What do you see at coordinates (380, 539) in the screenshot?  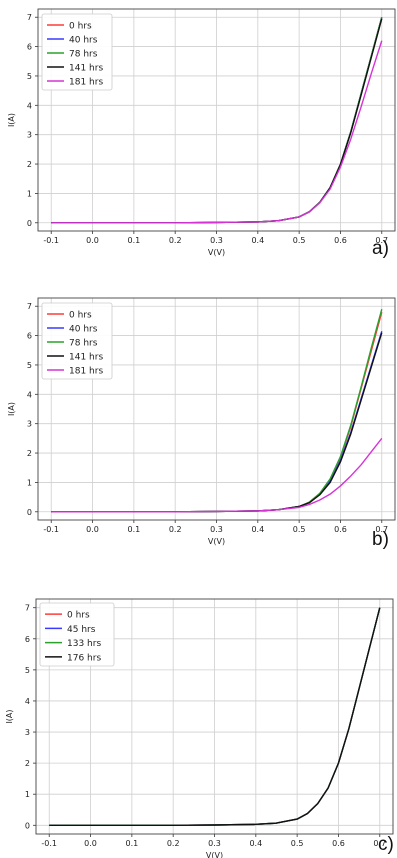 I see `panel-label-b: b)` at bounding box center [380, 539].